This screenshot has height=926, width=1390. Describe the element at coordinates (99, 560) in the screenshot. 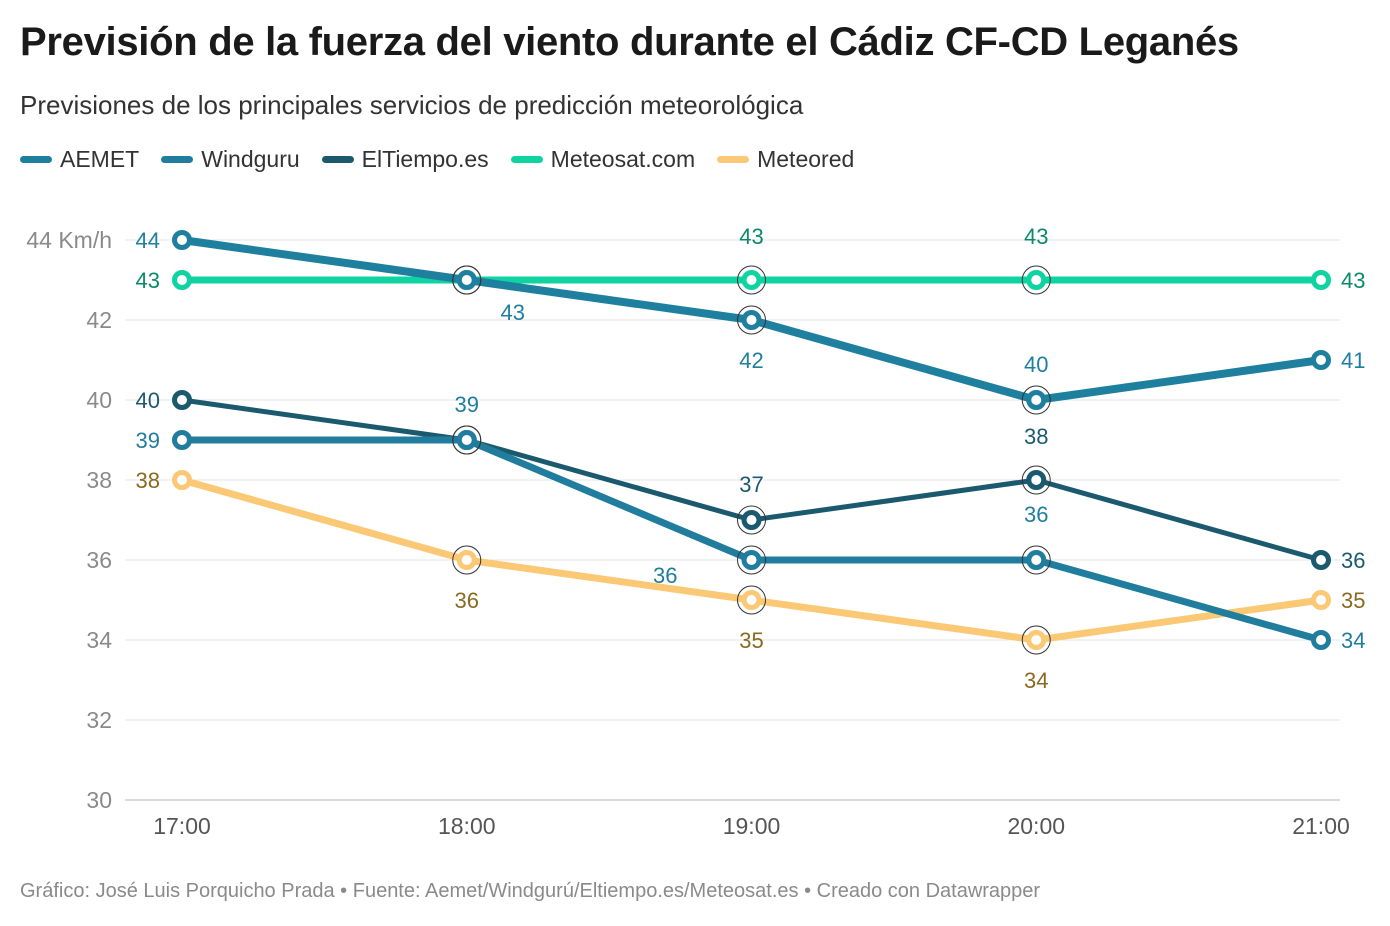

I see `y-tick-label: 36` at that location.